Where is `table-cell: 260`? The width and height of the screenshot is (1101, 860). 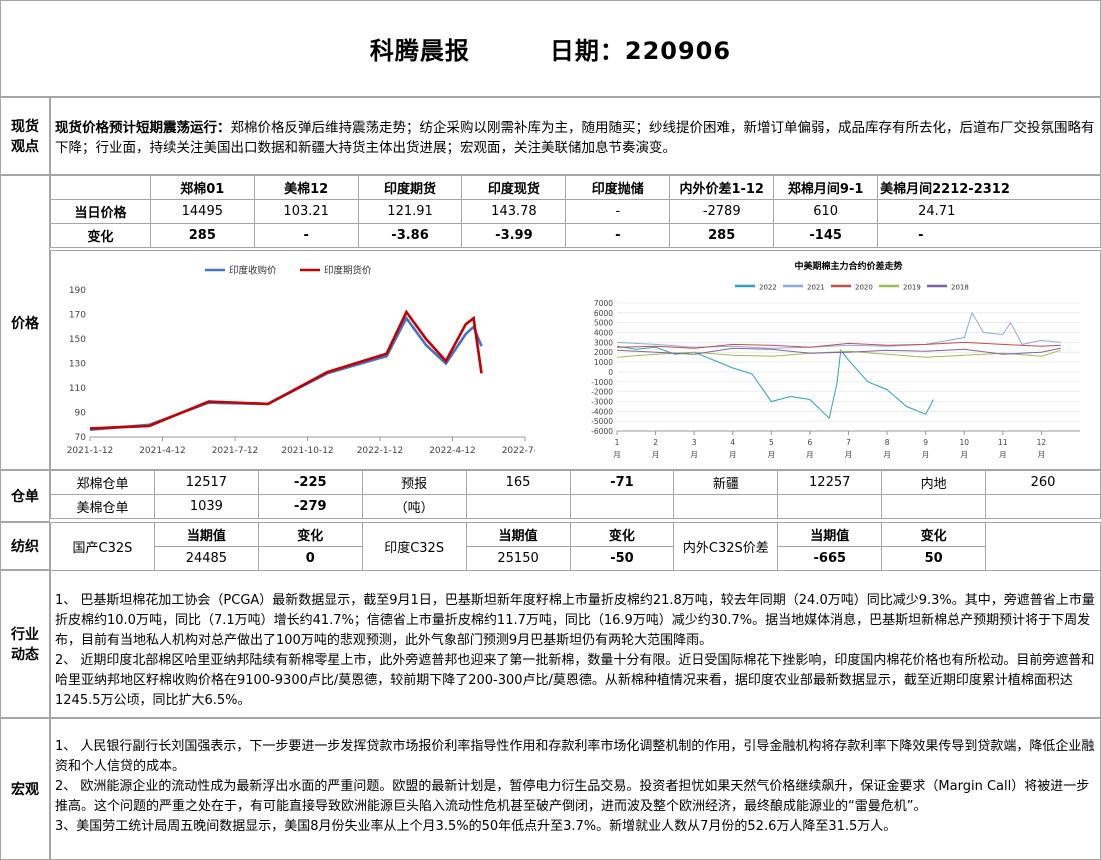 table-cell: 260 is located at coordinates (1043, 482).